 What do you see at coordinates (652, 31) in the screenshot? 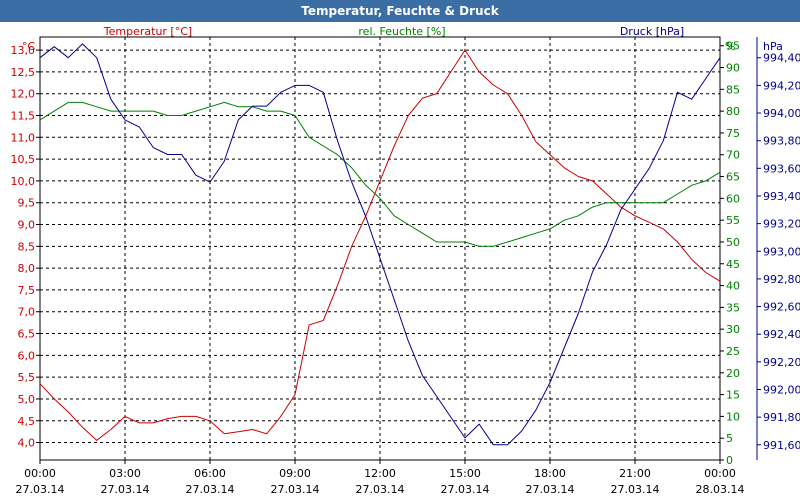
I see `pressure-axis-label: Druck [hPa]` at bounding box center [652, 31].